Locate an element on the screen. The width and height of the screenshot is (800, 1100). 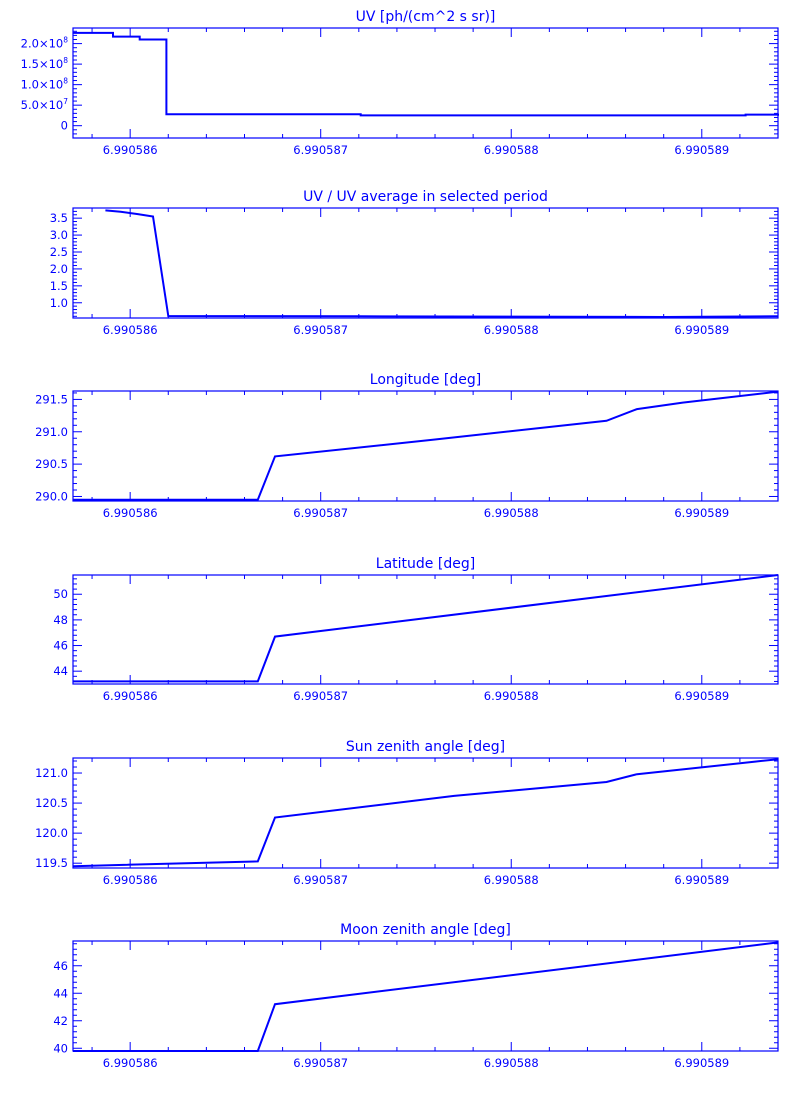
y-tick-mantissa: 2.0×10 is located at coordinates (42, 44).